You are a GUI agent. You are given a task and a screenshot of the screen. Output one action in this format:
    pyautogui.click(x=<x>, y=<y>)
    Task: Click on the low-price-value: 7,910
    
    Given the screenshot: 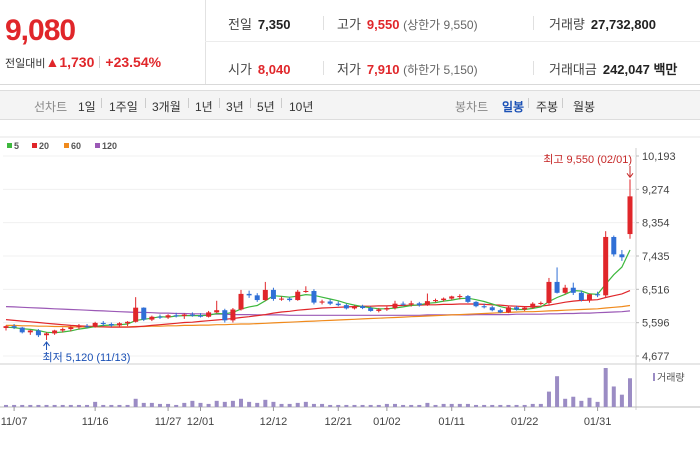 What is the action you would take?
    pyautogui.click(x=383, y=69)
    